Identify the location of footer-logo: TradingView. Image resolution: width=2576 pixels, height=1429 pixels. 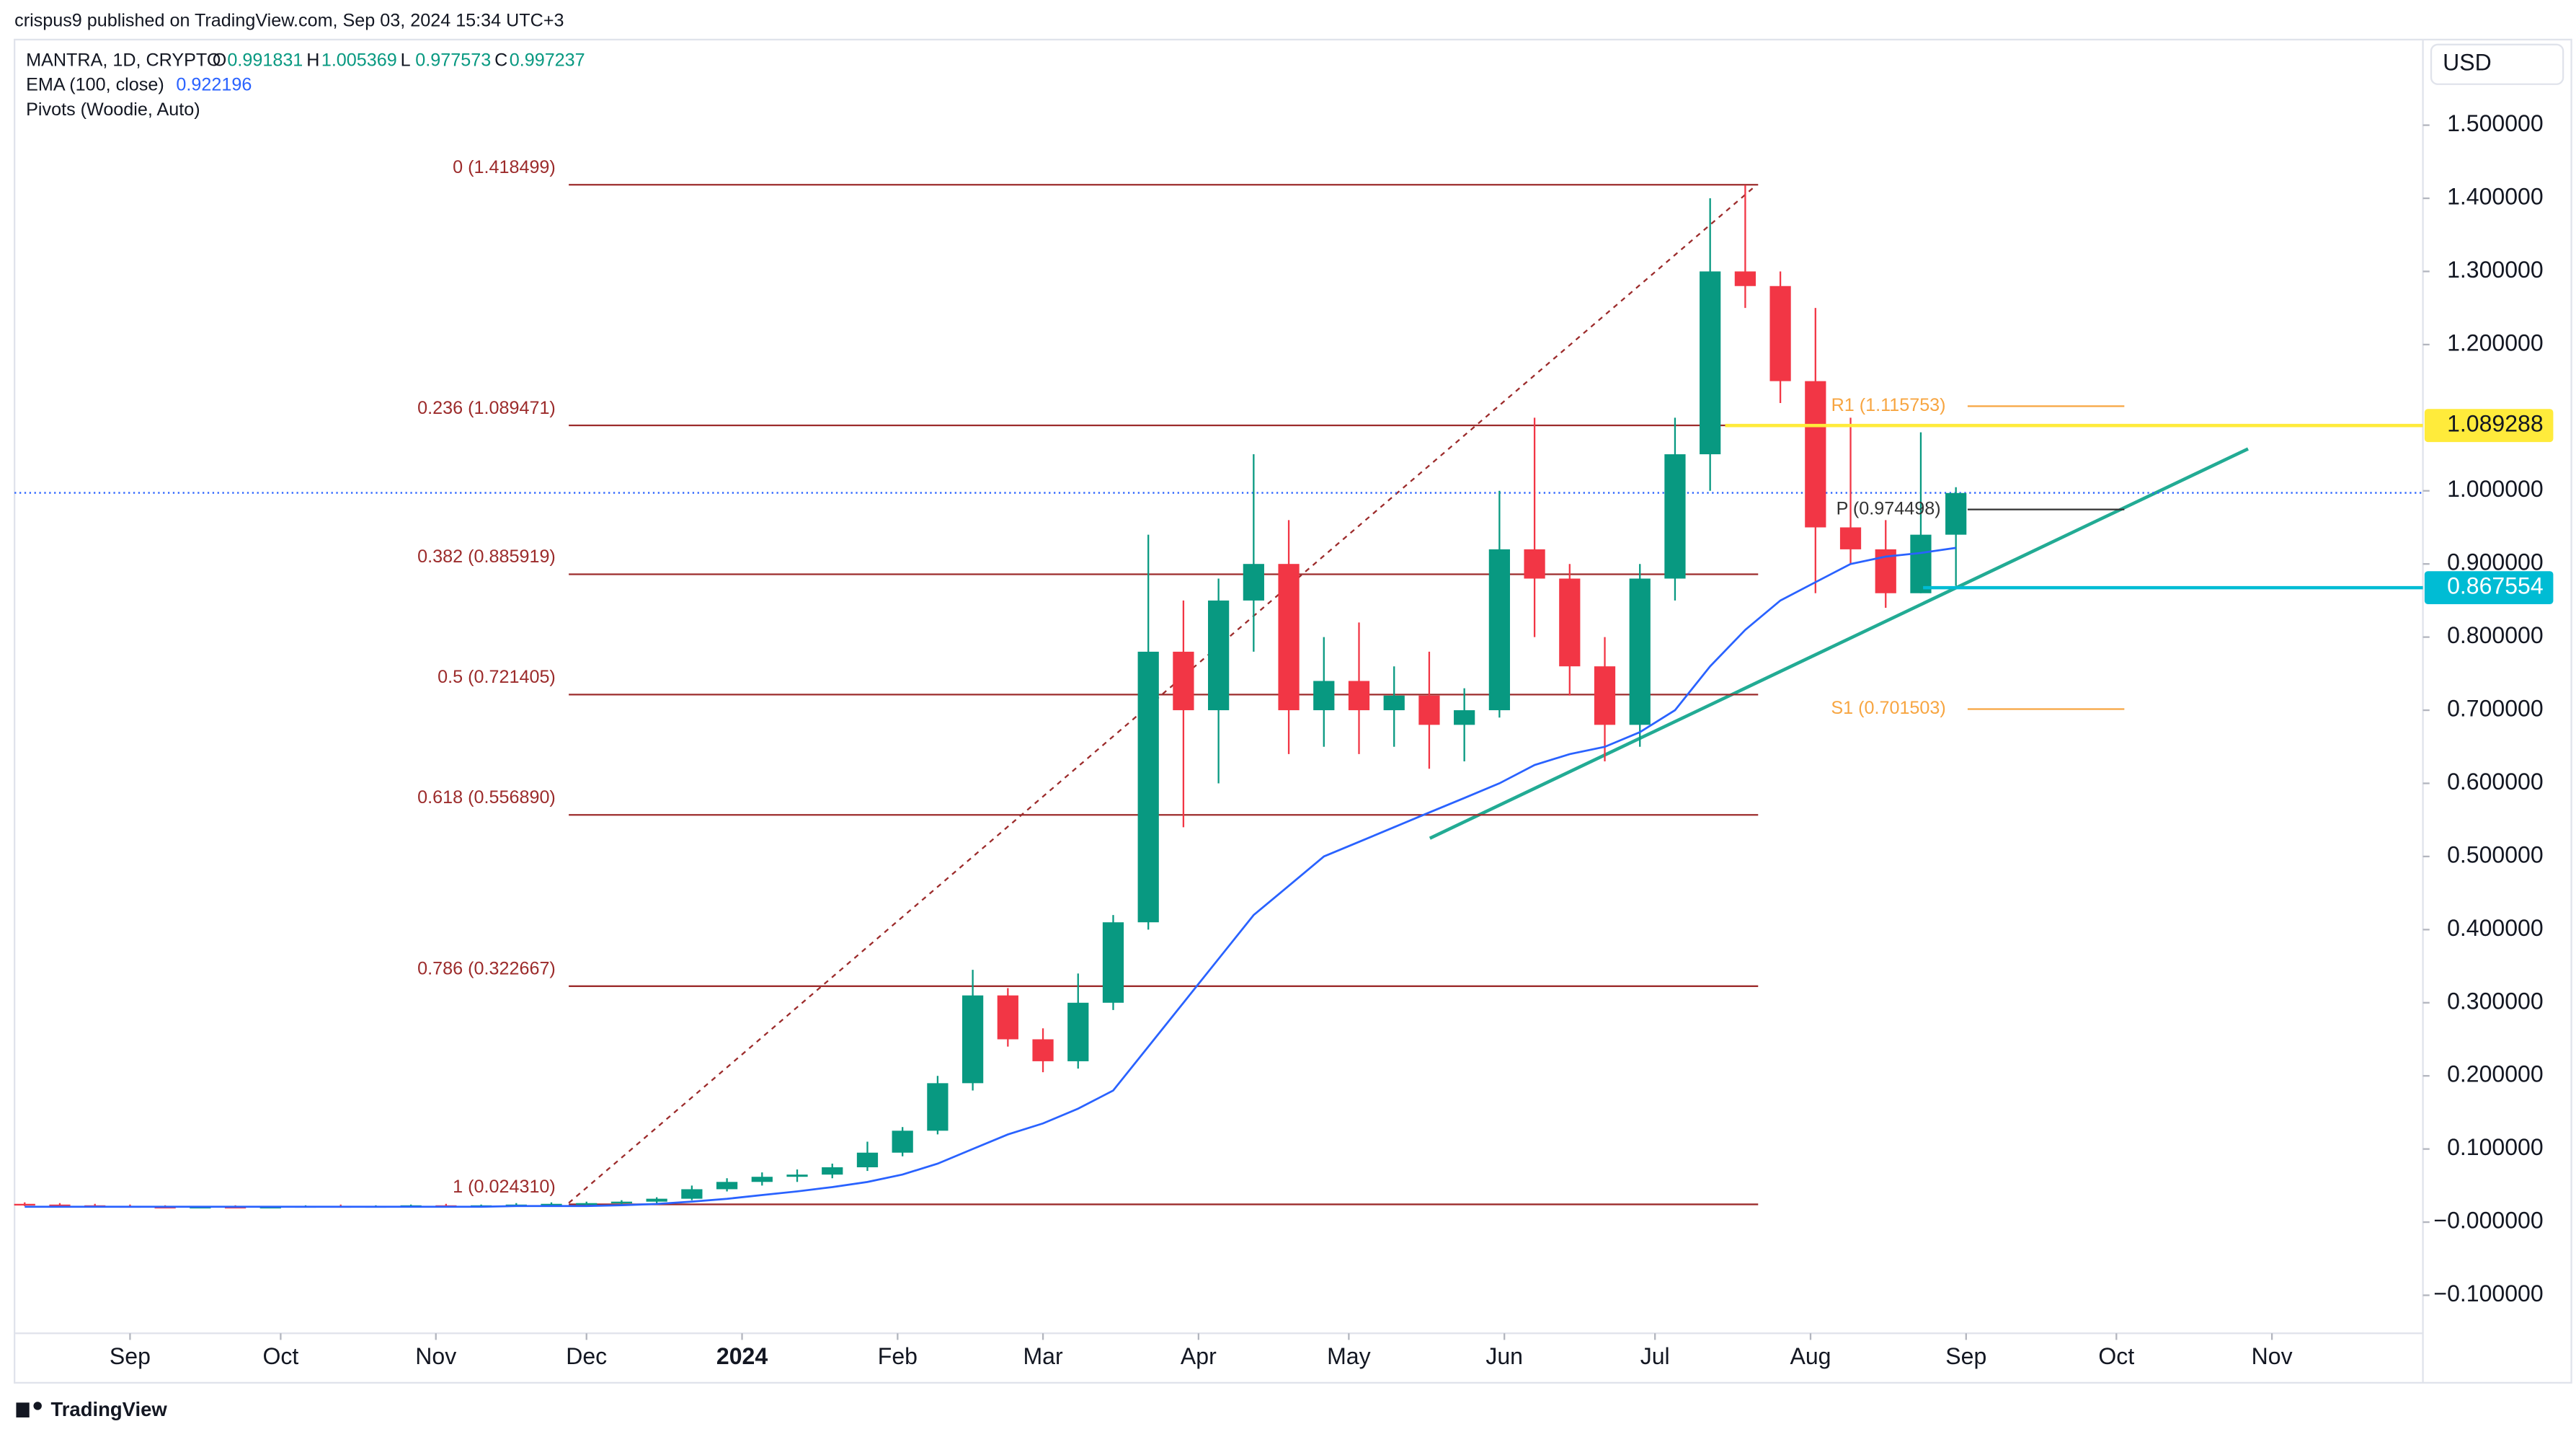
(91, 1409).